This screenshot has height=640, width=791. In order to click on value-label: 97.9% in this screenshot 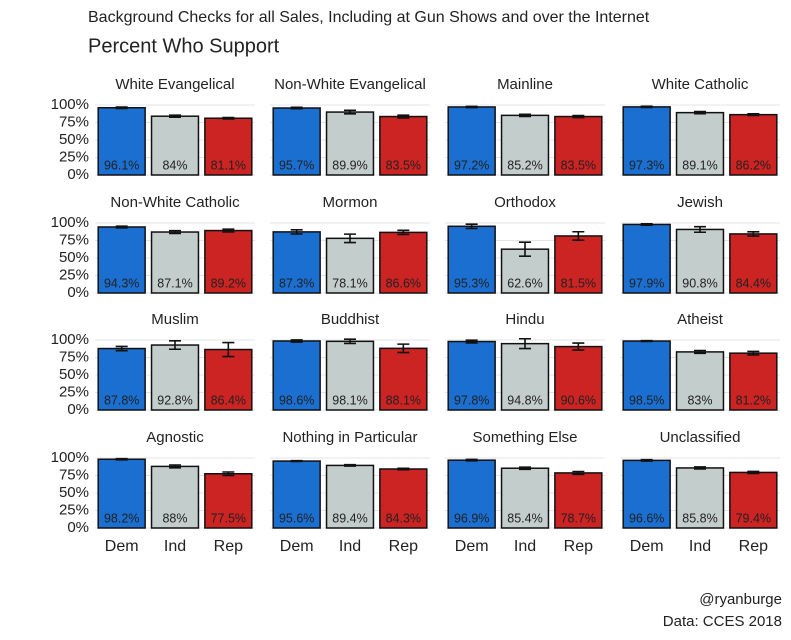, I will do `click(646, 283)`.